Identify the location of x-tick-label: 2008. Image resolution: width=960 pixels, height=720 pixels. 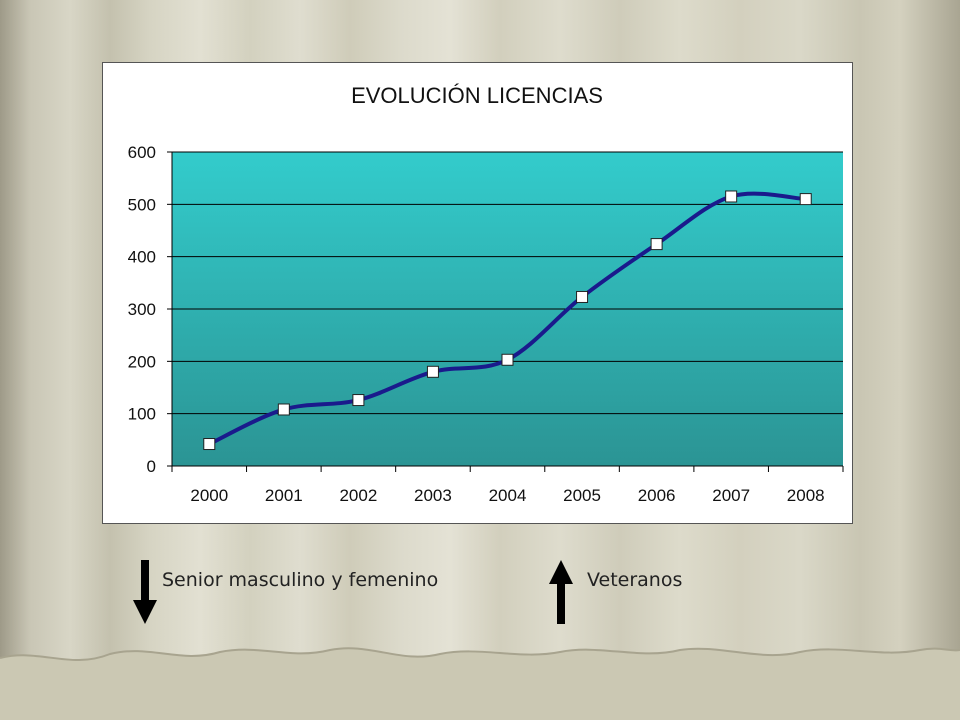
(806, 495).